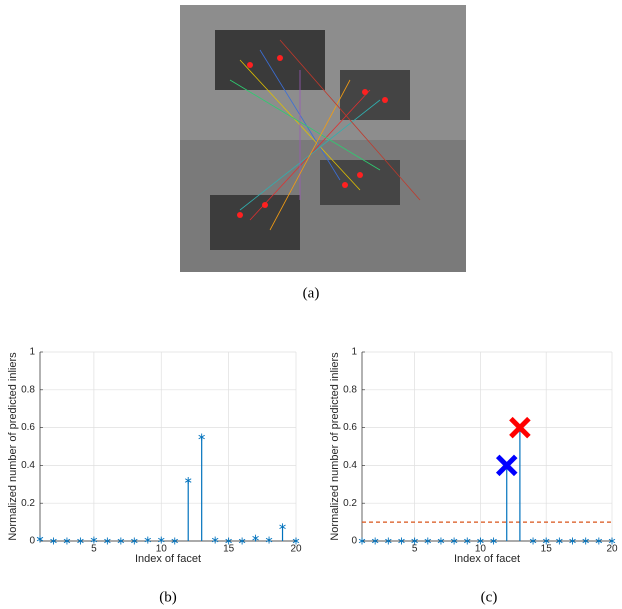 The image size is (622, 609). Describe the element at coordinates (28, 503) in the screenshot. I see `y-tick-label: 0.2` at that location.